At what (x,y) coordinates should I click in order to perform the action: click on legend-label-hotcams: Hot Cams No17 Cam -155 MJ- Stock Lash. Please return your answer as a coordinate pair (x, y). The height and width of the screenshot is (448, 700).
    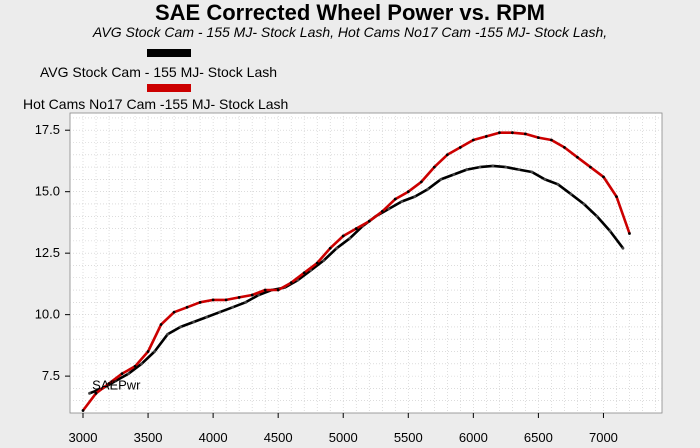
    Looking at the image, I should click on (156, 104).